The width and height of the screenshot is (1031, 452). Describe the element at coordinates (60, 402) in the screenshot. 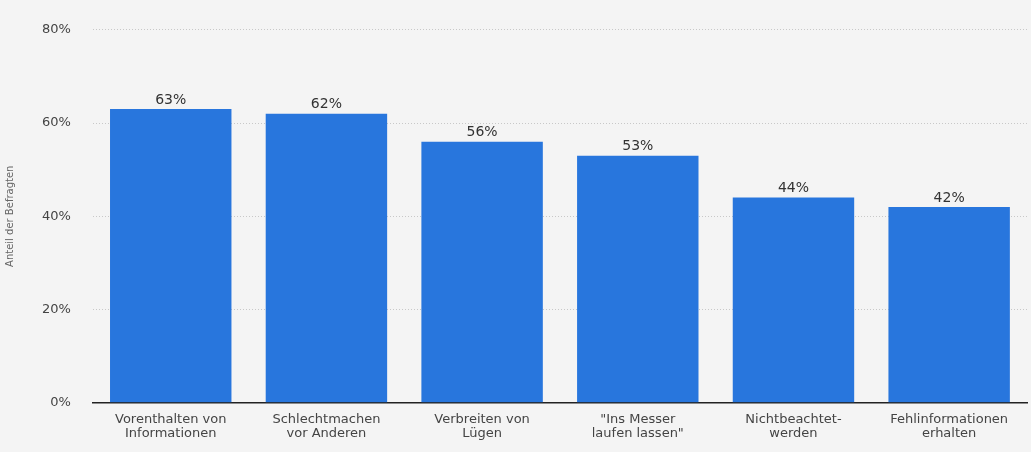

I see `y-tick-label: 0%` at that location.